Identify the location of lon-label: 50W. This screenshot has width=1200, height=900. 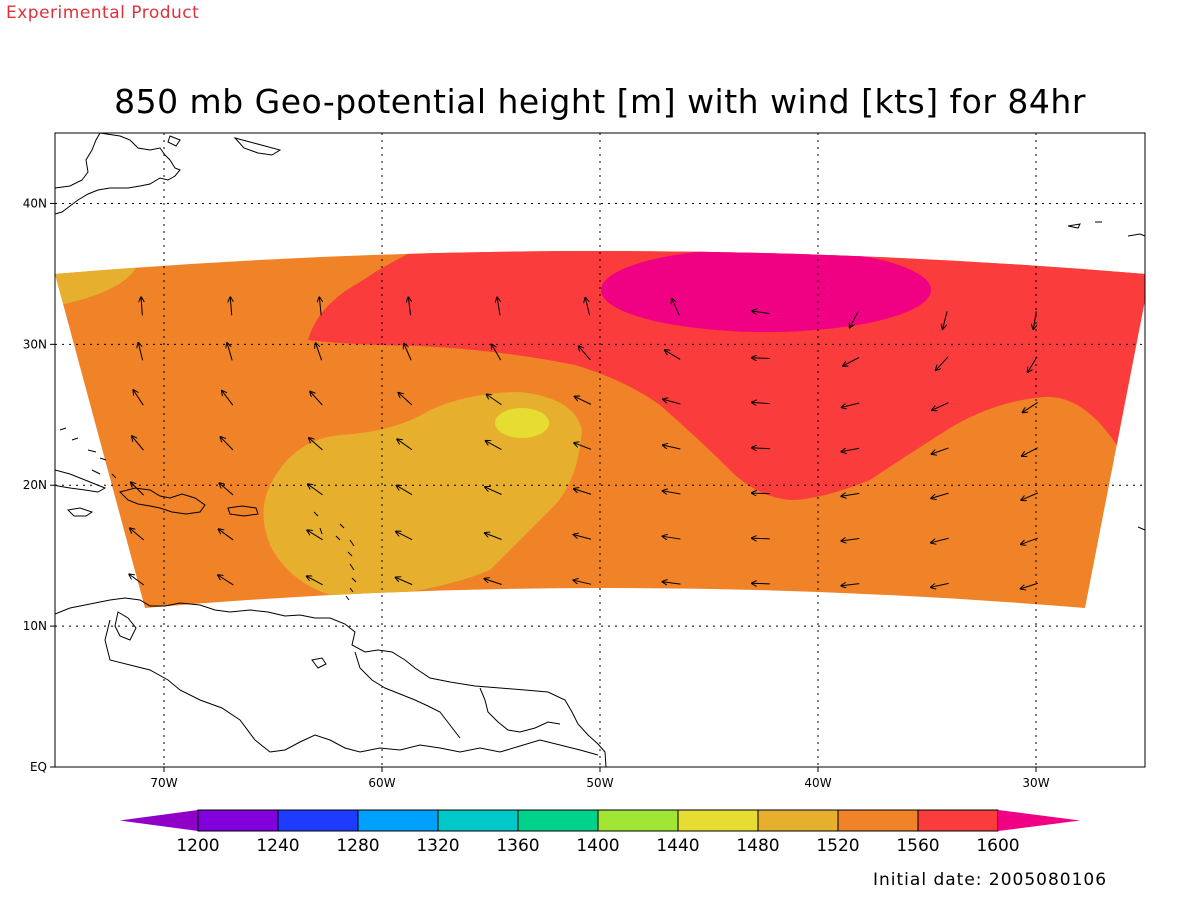
(599, 783).